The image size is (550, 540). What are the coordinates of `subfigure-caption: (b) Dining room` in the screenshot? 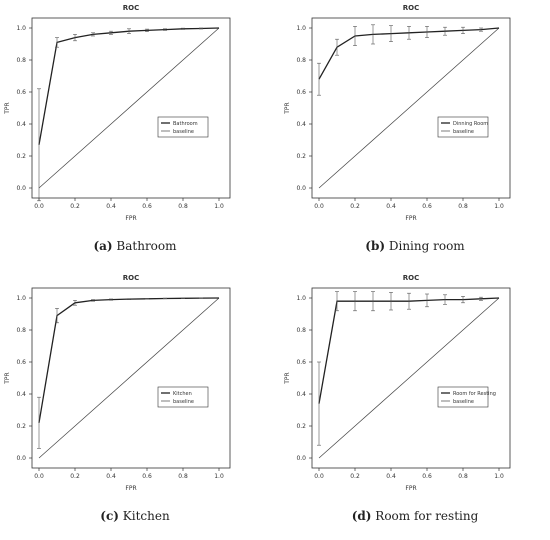 It's located at (415, 246).